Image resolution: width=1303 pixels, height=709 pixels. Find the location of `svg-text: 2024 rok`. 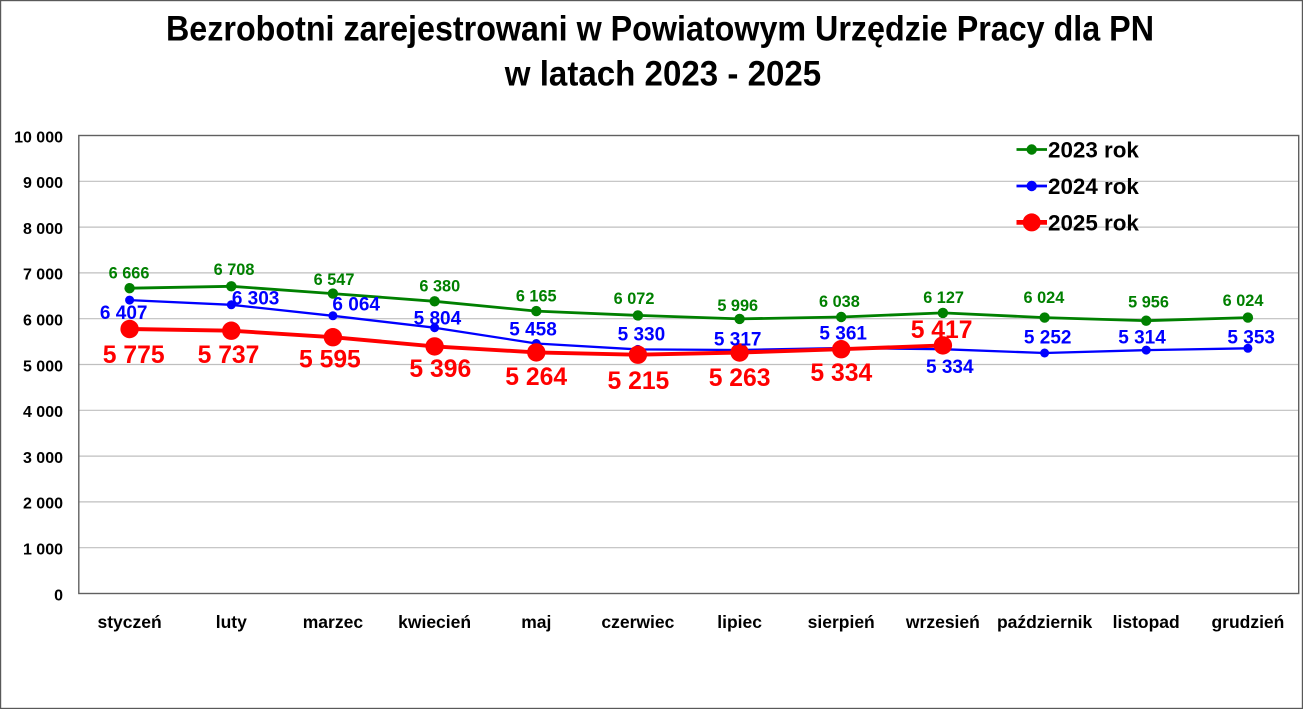

svg-text: 2024 rok is located at coordinates (1093, 186).